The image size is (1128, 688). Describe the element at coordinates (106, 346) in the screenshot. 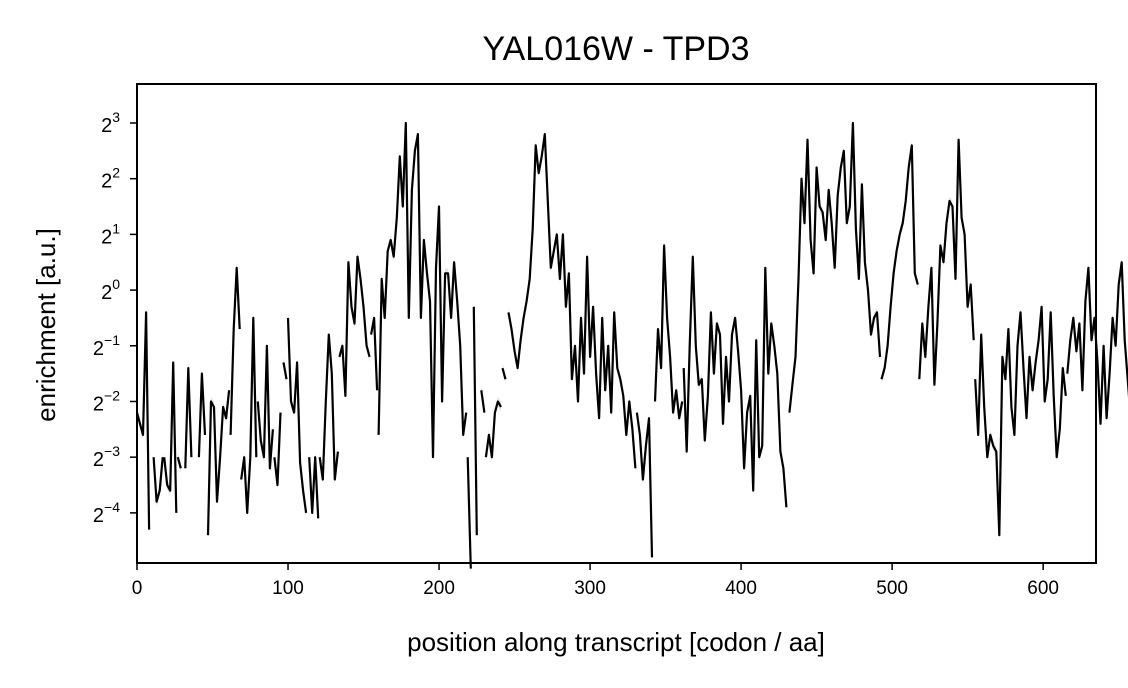

I see `y-tick-label: 2−1` at that location.